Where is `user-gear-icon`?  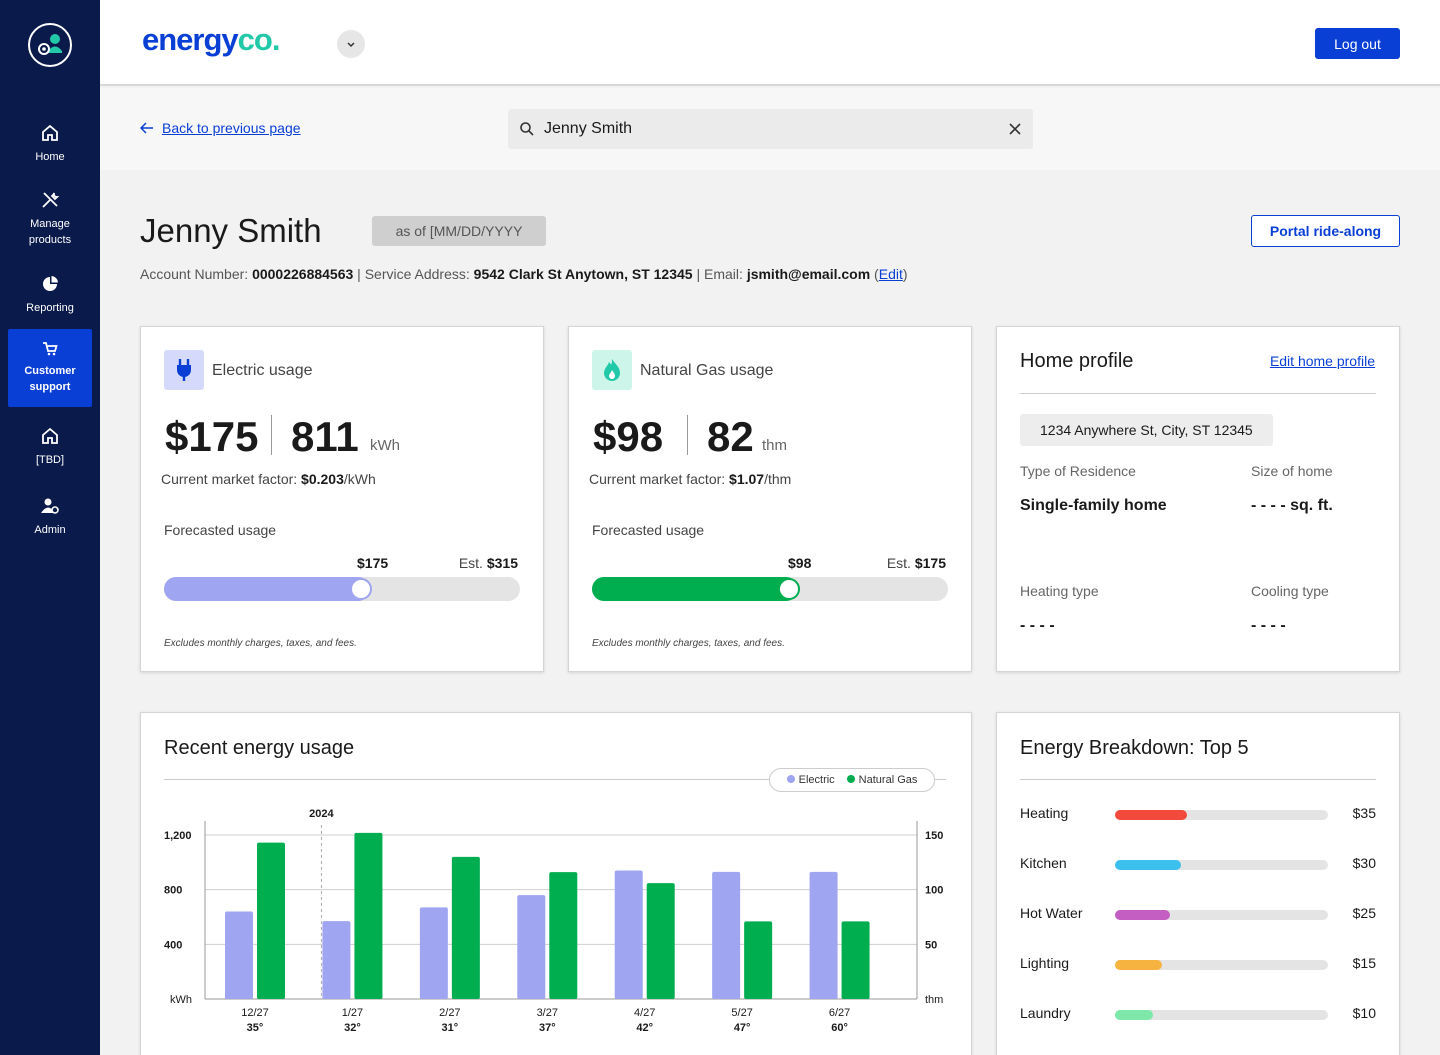 user-gear-icon is located at coordinates (50, 506).